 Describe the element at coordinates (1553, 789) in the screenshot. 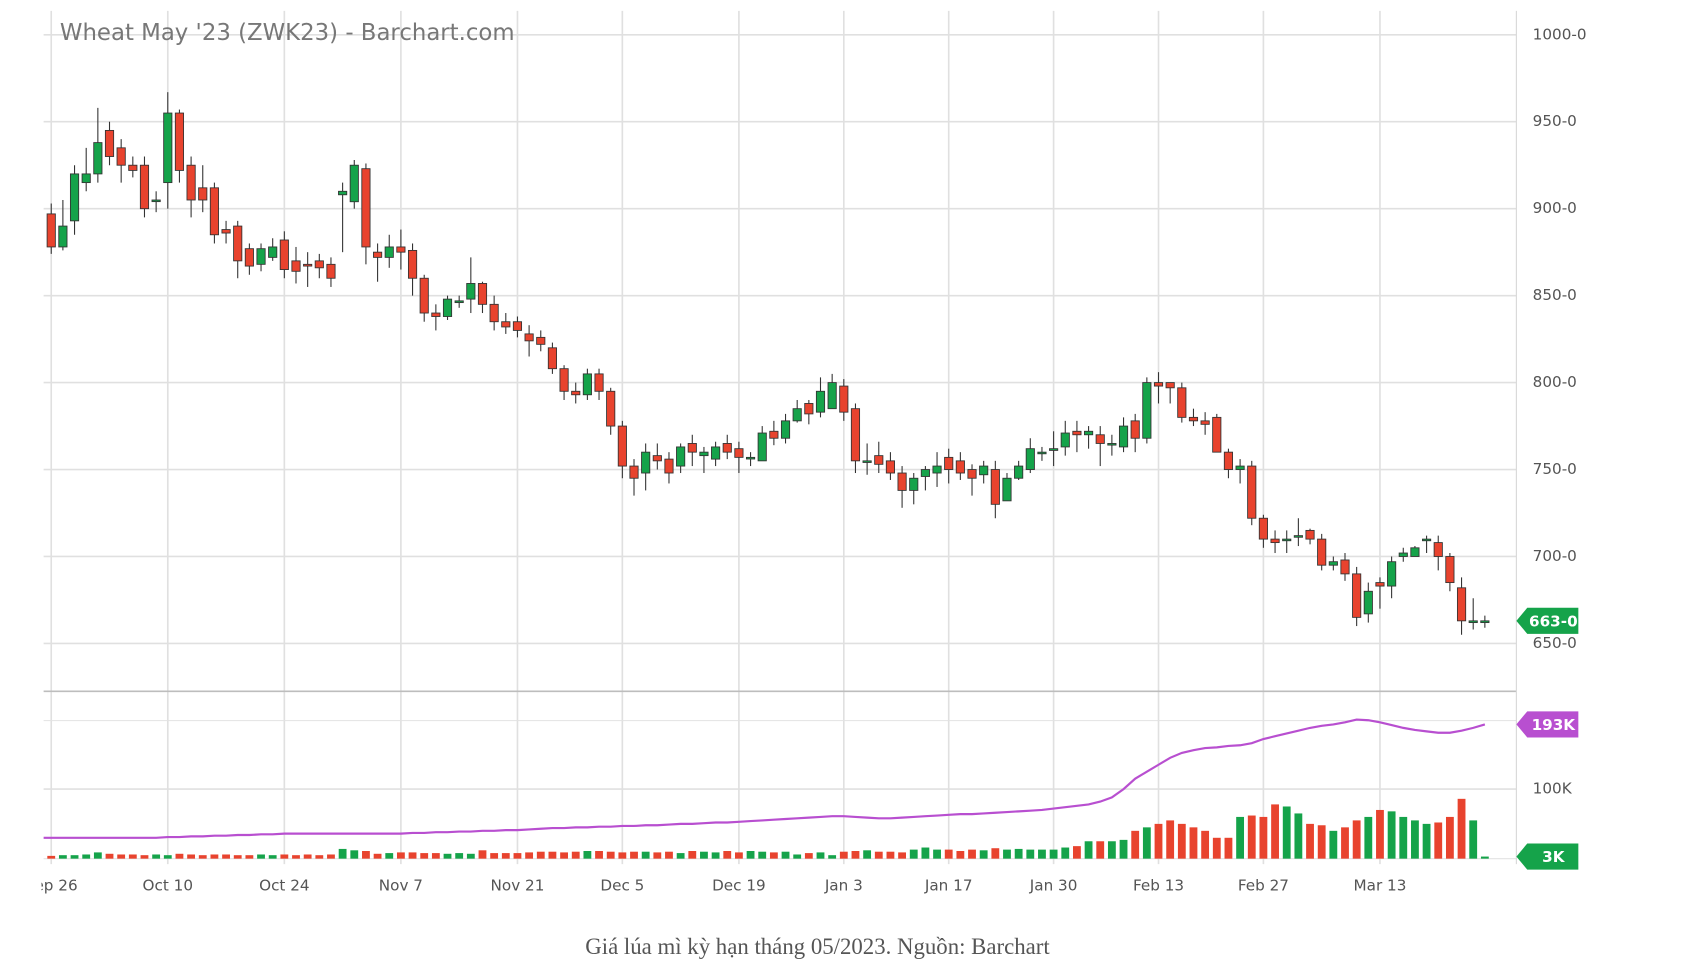

I see `volume-tick-label: 100K` at that location.